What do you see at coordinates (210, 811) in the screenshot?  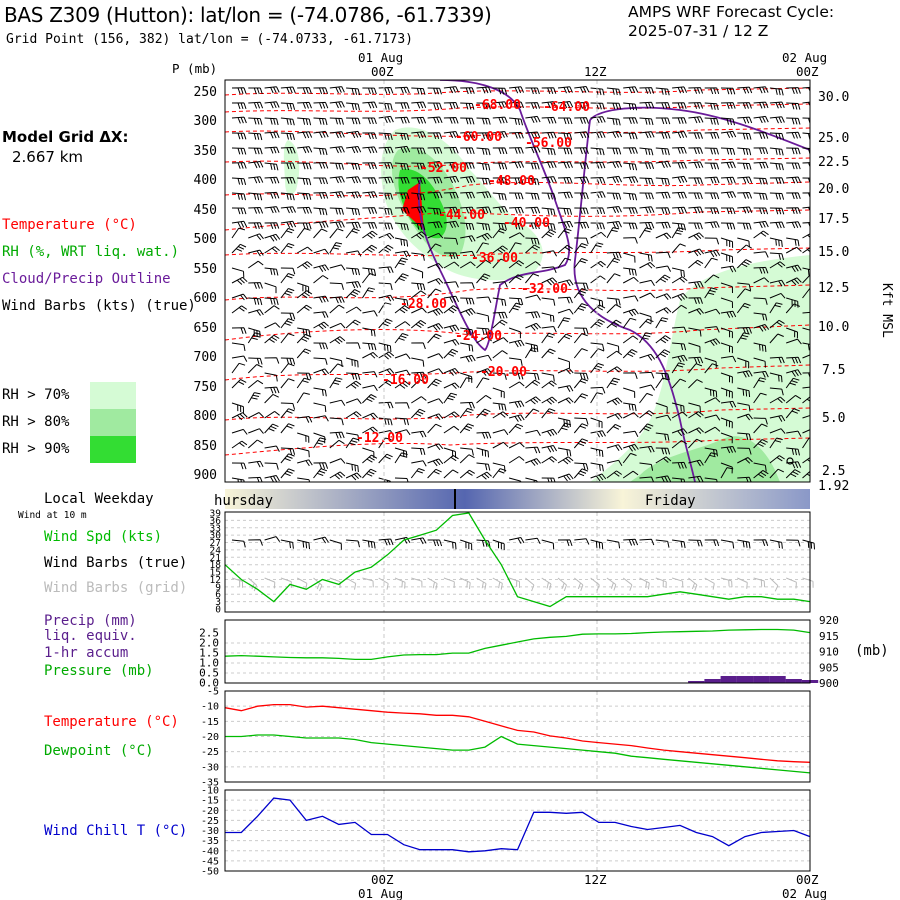 I see `axis-tick-label: -20` at bounding box center [210, 811].